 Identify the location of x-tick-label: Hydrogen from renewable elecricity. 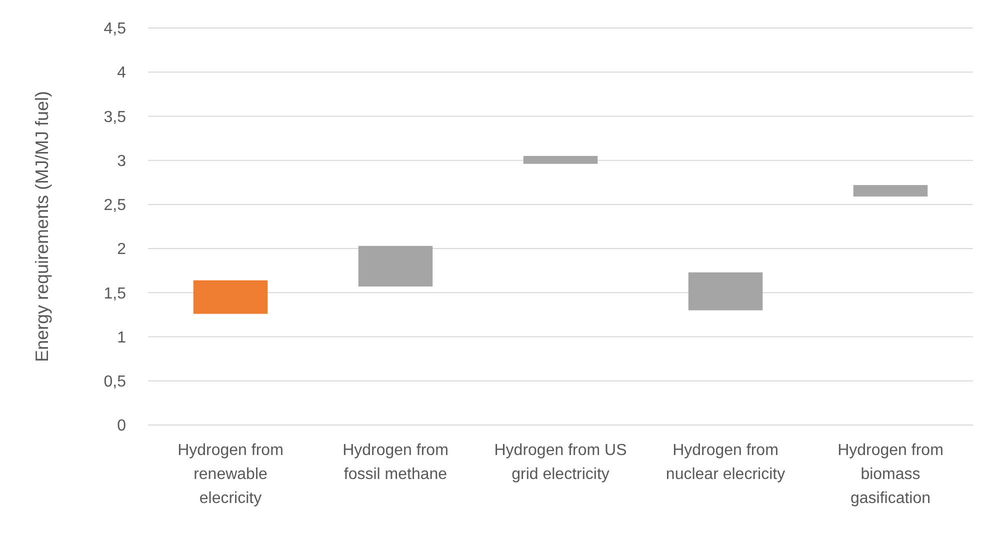
(231, 474).